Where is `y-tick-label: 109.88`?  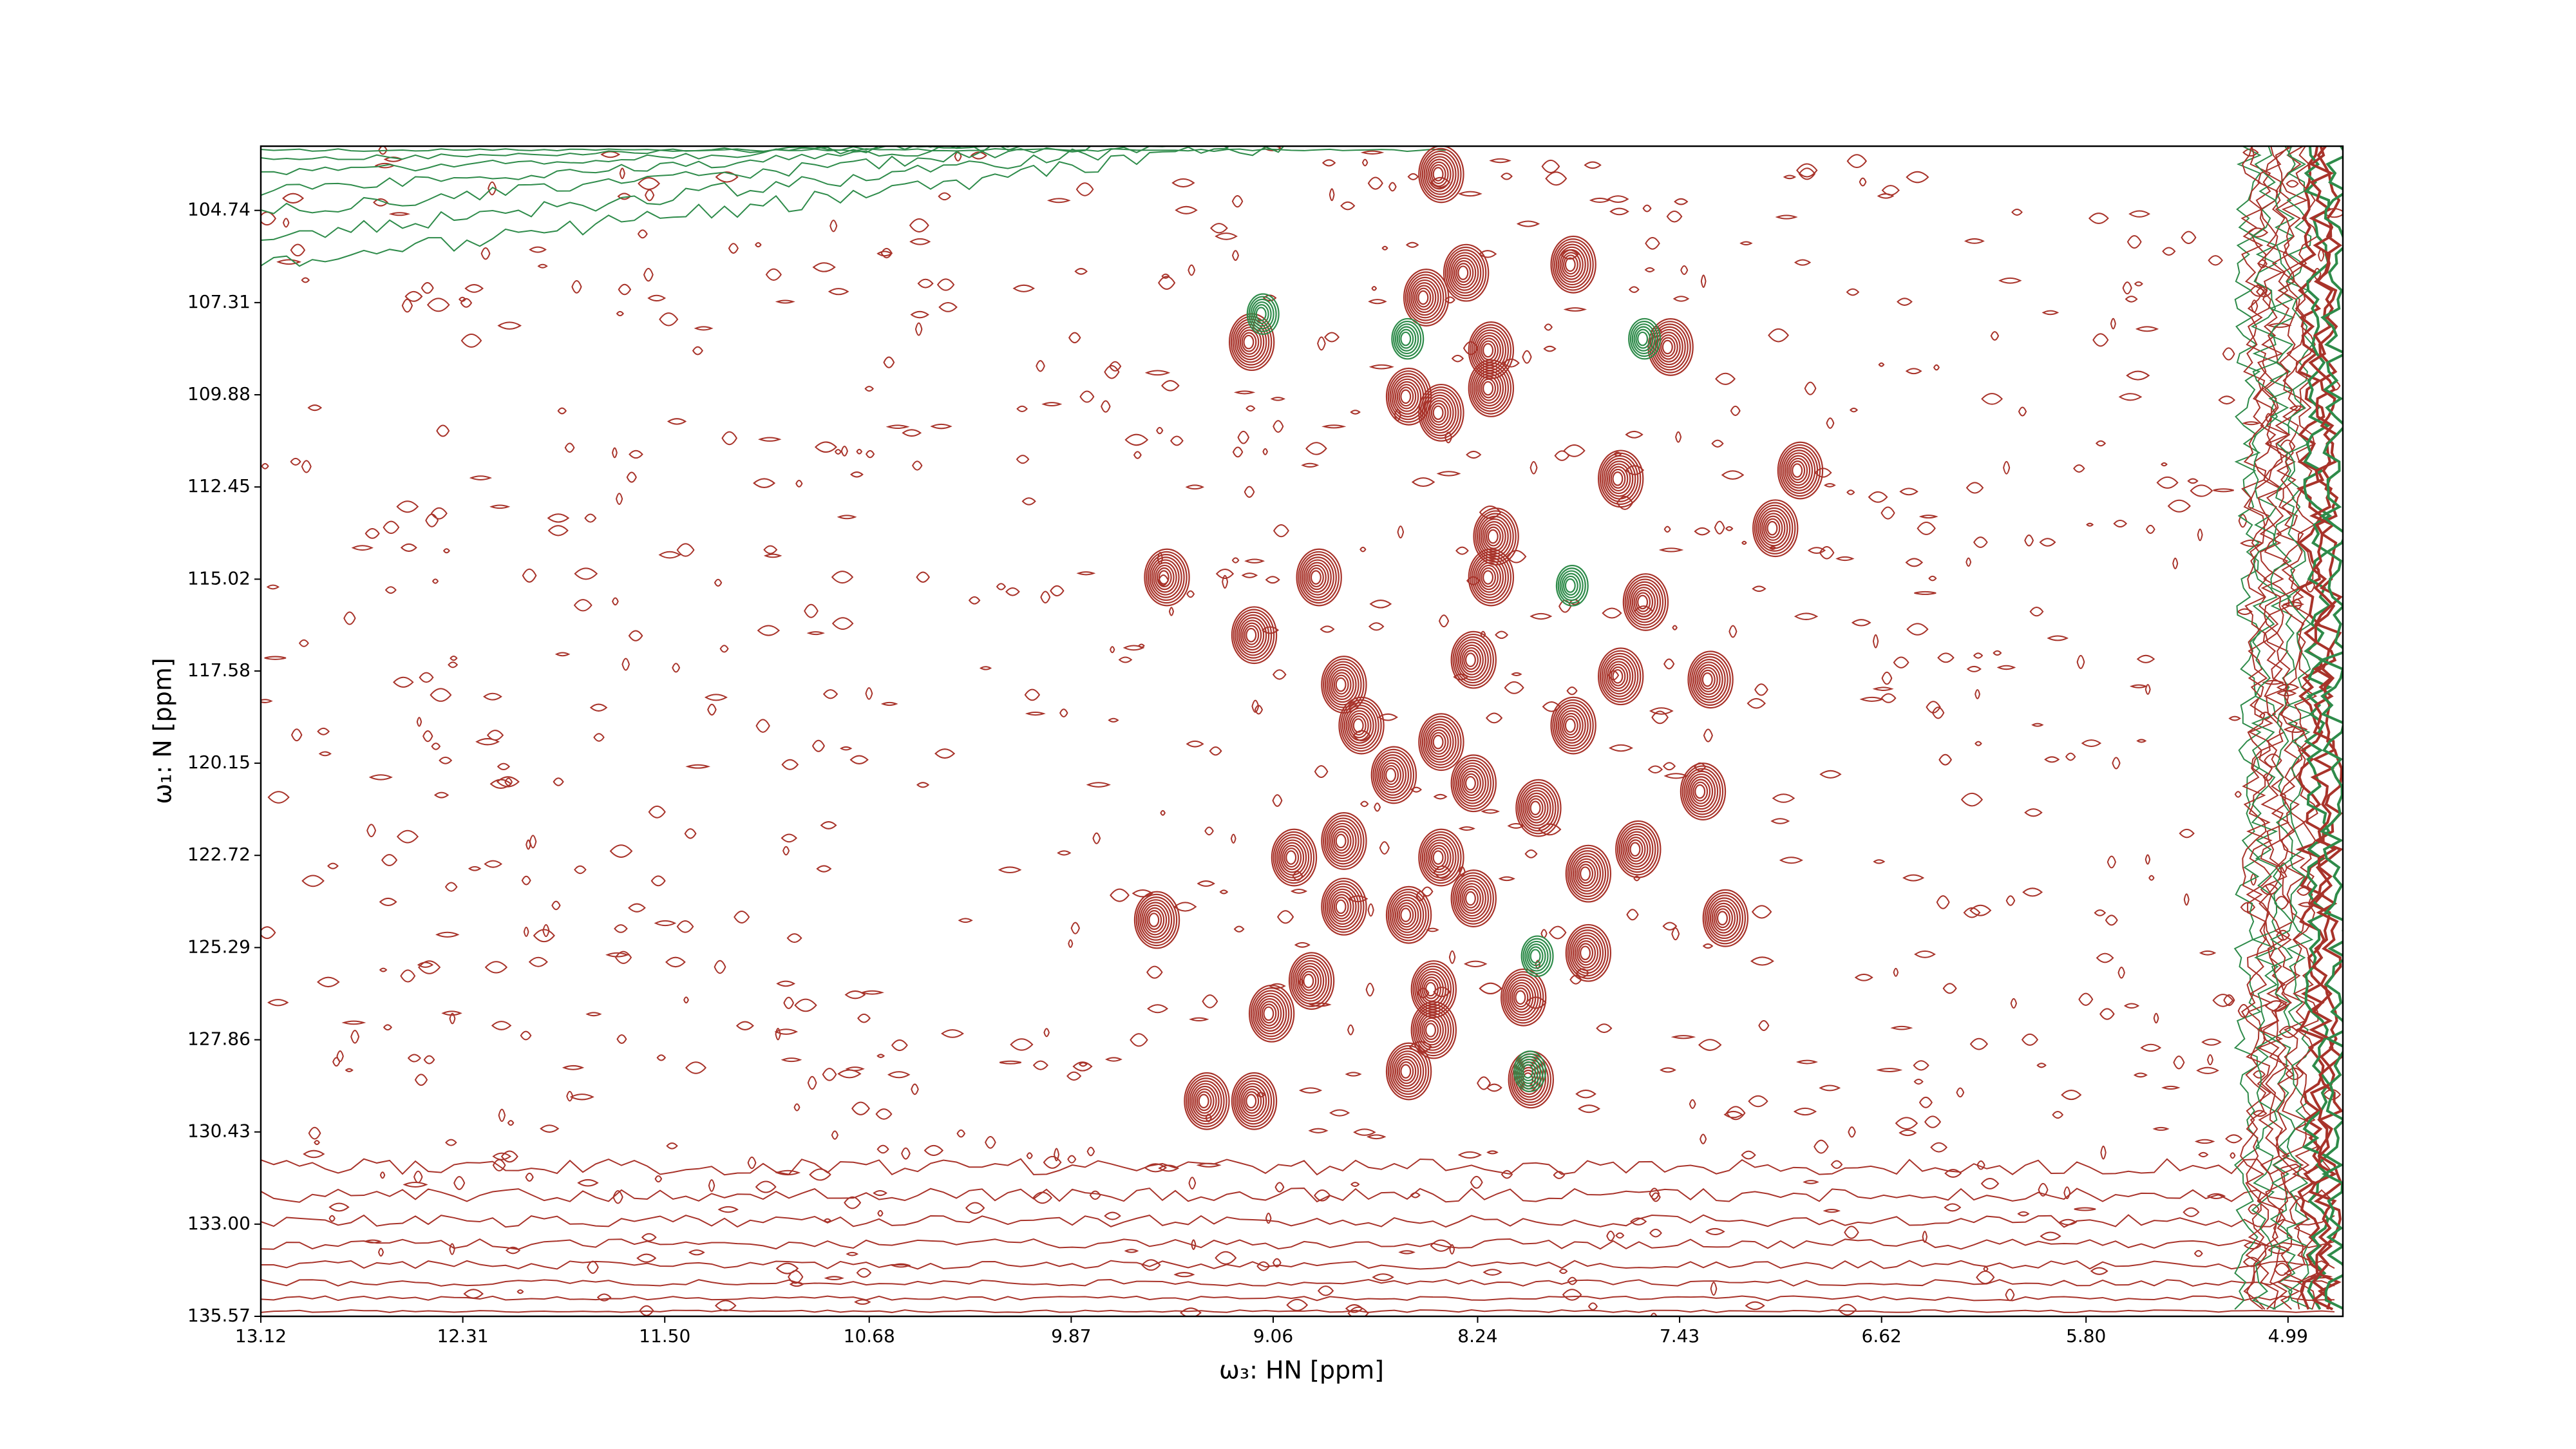
y-tick-label: 109.88 is located at coordinates (219, 394).